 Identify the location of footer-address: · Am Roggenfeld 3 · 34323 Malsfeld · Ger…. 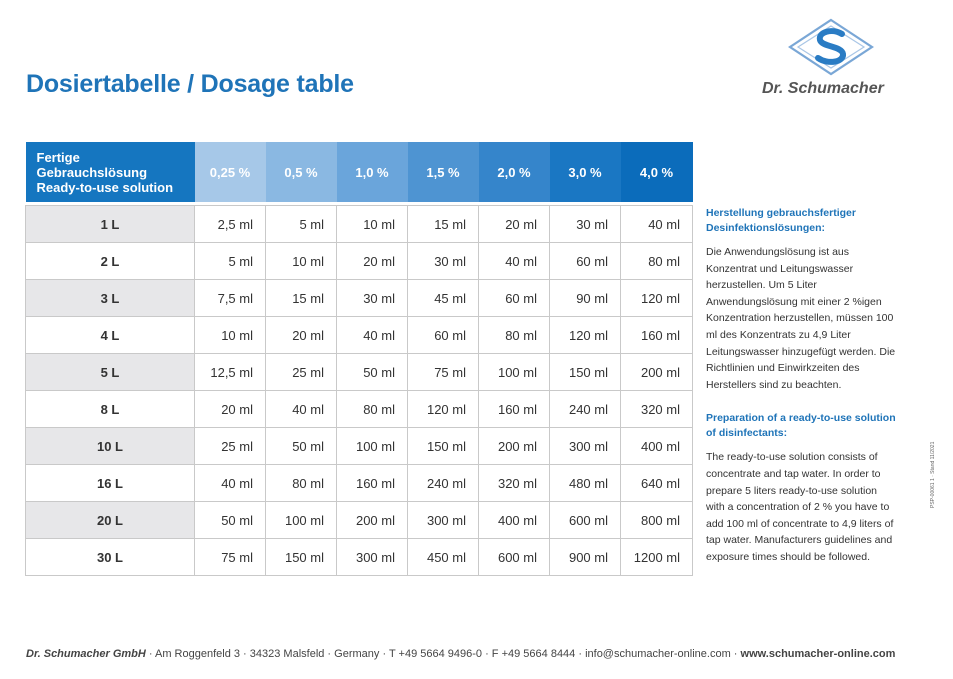
(443, 654).